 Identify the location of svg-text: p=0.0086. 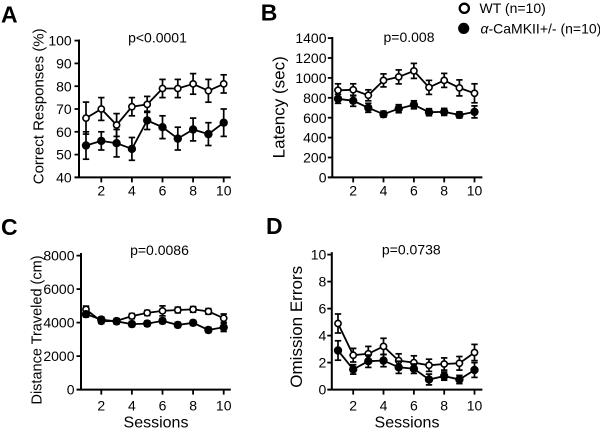
(159, 250).